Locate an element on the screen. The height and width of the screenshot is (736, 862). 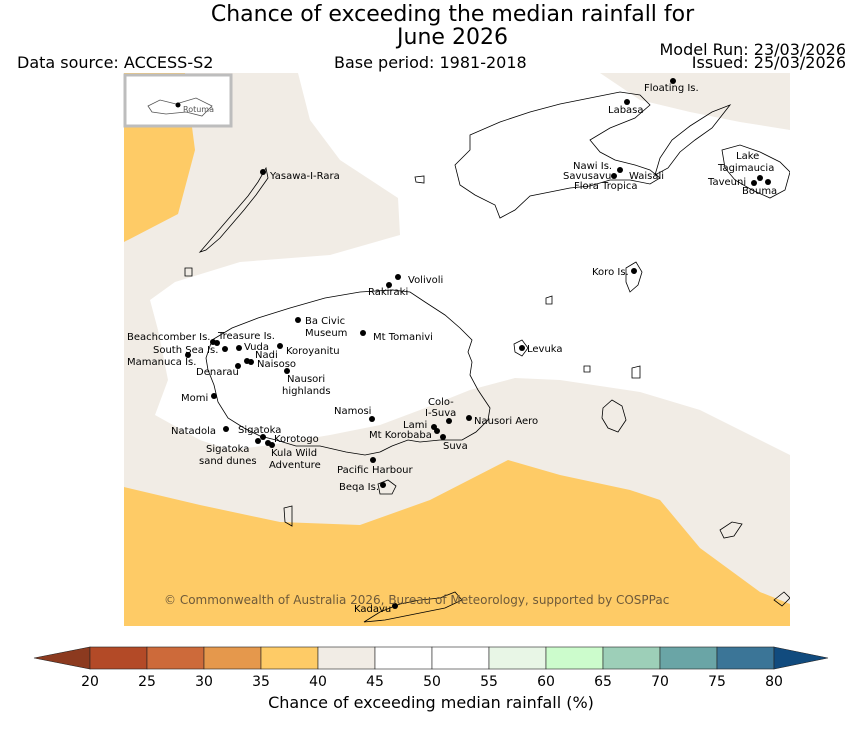
denarau-label: Denarau is located at coordinates (217, 372).